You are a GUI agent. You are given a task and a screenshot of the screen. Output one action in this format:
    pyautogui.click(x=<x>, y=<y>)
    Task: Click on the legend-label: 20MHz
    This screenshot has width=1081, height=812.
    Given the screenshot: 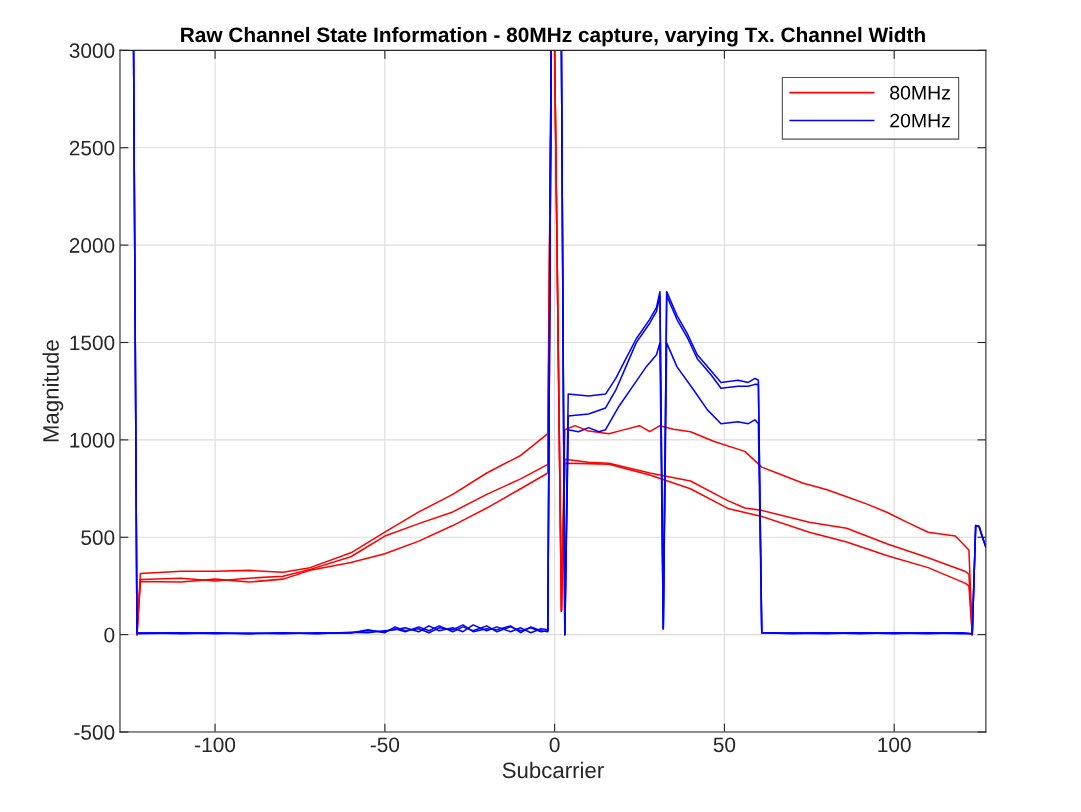 What is the action you would take?
    pyautogui.click(x=920, y=120)
    